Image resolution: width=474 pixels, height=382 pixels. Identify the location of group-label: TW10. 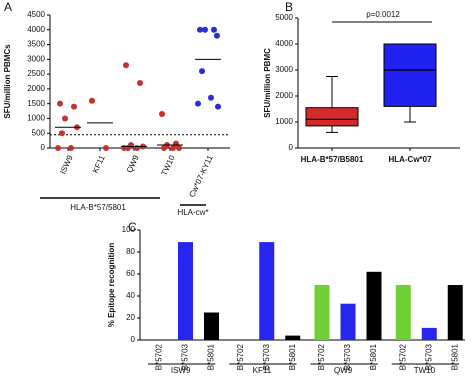
(425, 370).